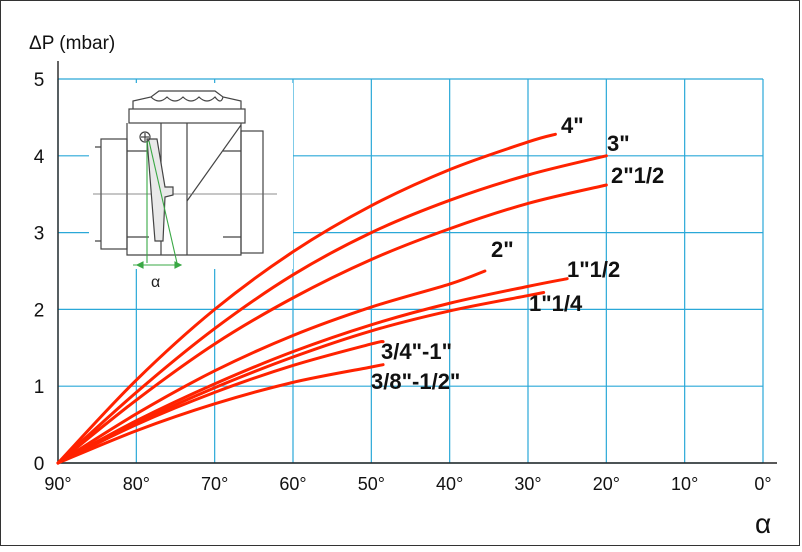 This screenshot has height=552, width=802. What do you see at coordinates (684, 484) in the screenshot?
I see `x-tick-label: 10°` at bounding box center [684, 484].